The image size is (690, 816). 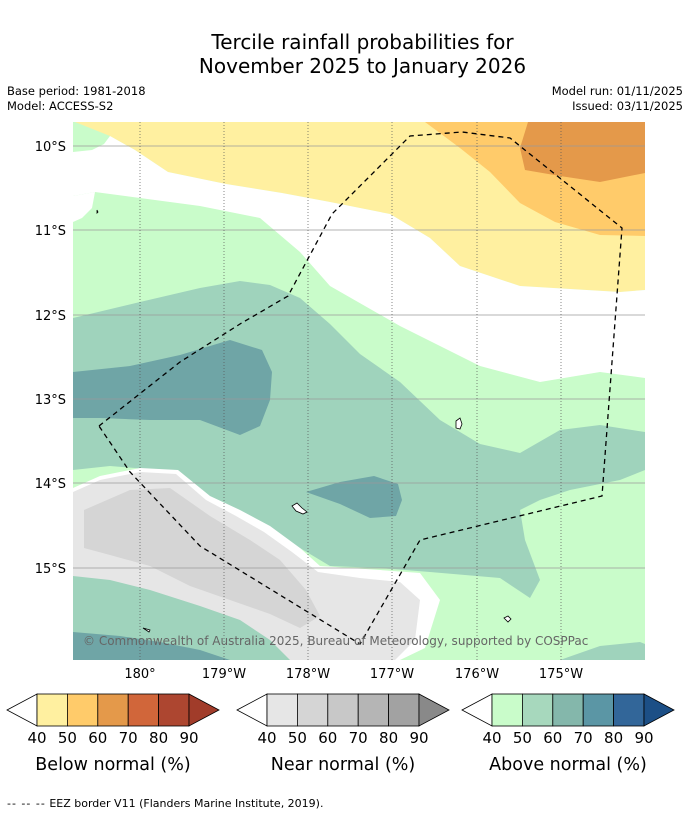 I want to click on model-name: Model: ACCESS-S2, so click(x=60, y=106).